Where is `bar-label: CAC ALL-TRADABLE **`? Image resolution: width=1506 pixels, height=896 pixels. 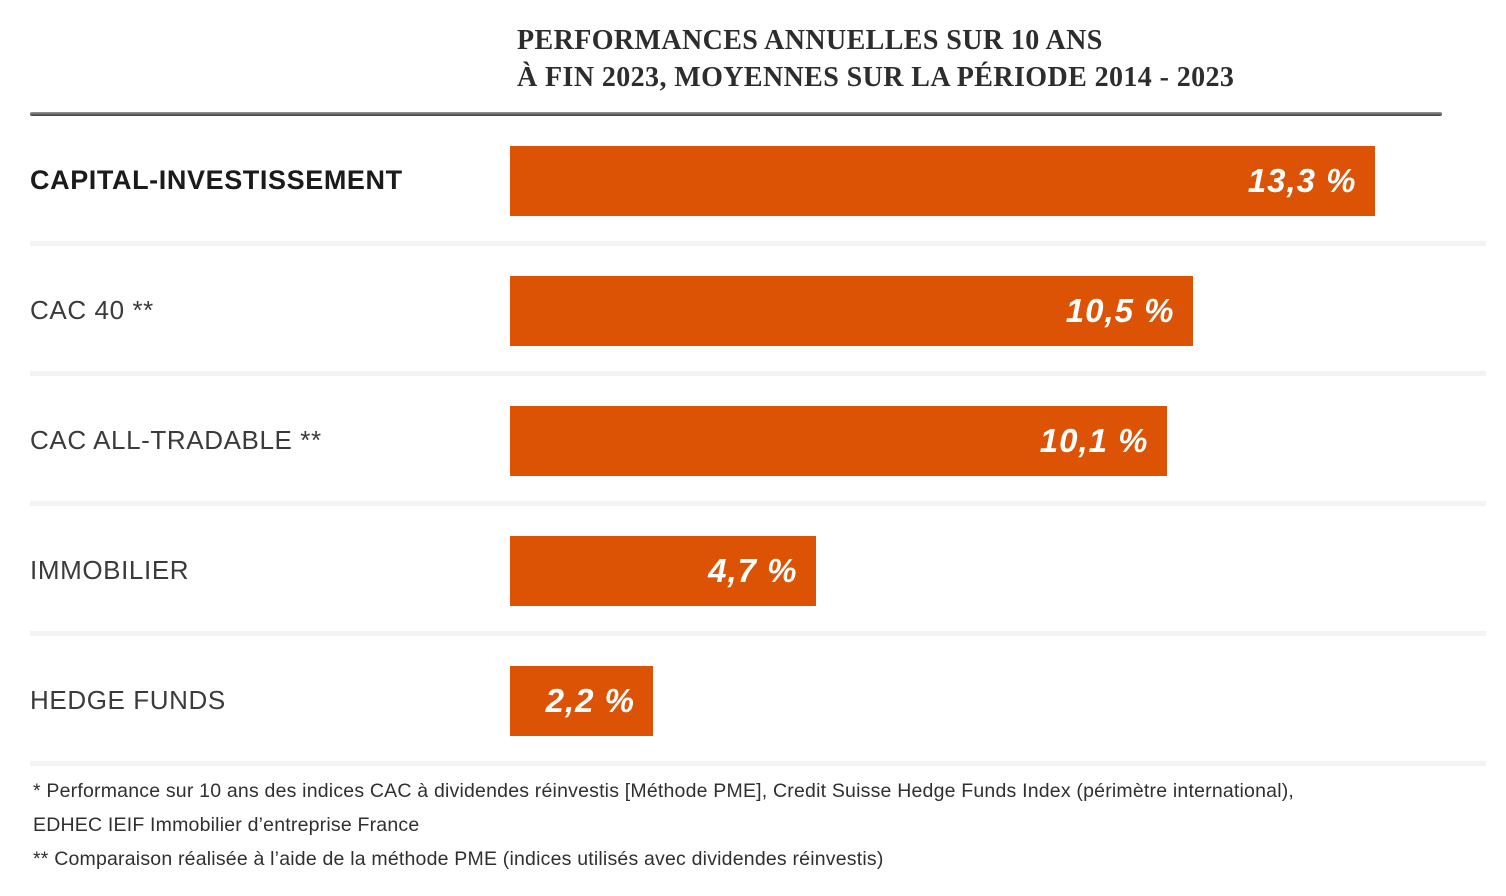
bar-label: CAC ALL-TRADABLE ** is located at coordinates (176, 440).